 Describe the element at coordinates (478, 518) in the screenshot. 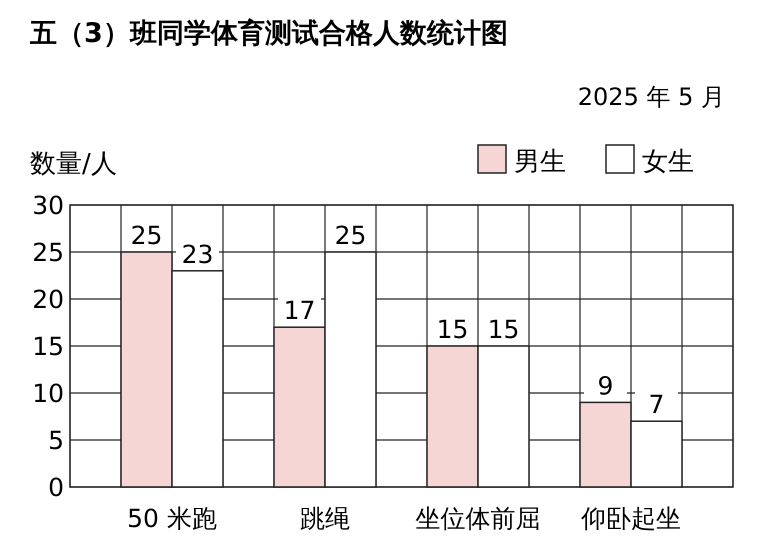

I see `x-tick-label: 坐位体前屈` at that location.